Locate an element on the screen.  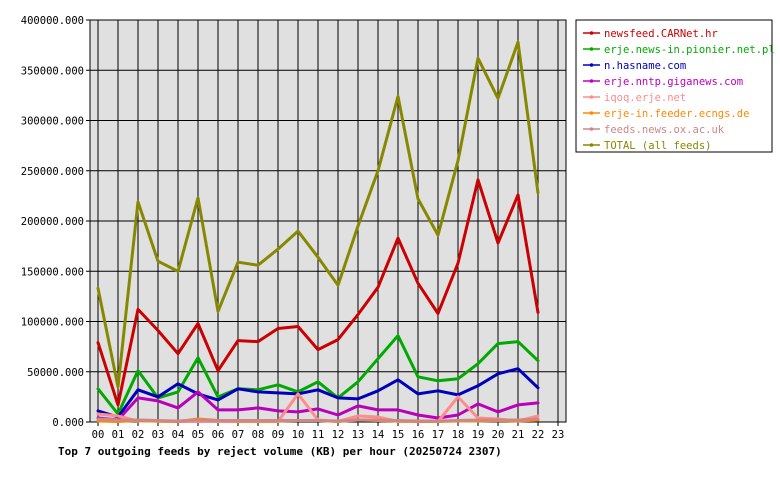
x-tick-label: 04 is located at coordinates (178, 435).